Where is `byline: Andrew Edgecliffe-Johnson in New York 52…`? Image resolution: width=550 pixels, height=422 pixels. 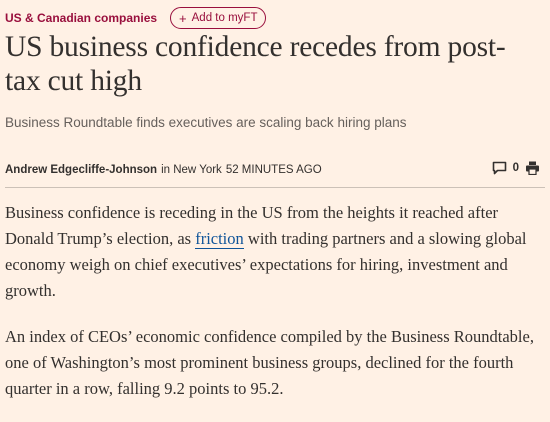
byline: Andrew Edgecliffe-Johnson in New York 52… is located at coordinates (275, 170).